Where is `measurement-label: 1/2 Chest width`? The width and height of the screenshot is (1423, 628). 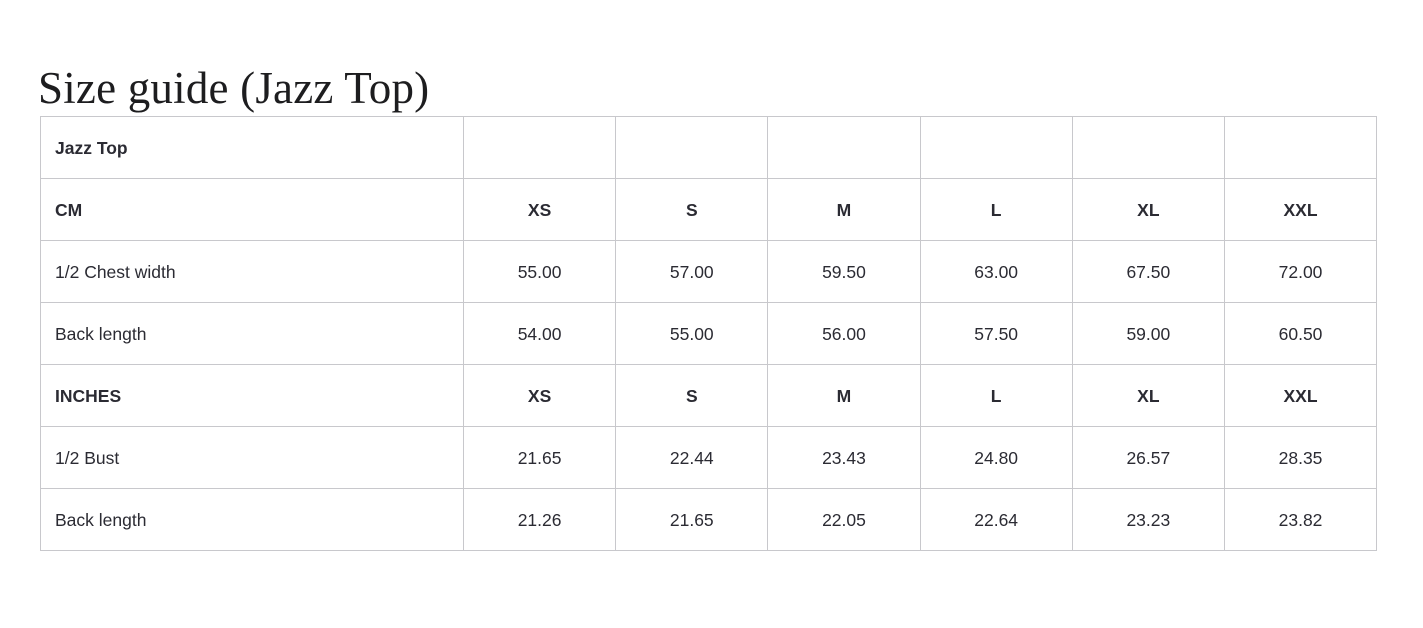 measurement-label: 1/2 Chest width is located at coordinates (252, 271).